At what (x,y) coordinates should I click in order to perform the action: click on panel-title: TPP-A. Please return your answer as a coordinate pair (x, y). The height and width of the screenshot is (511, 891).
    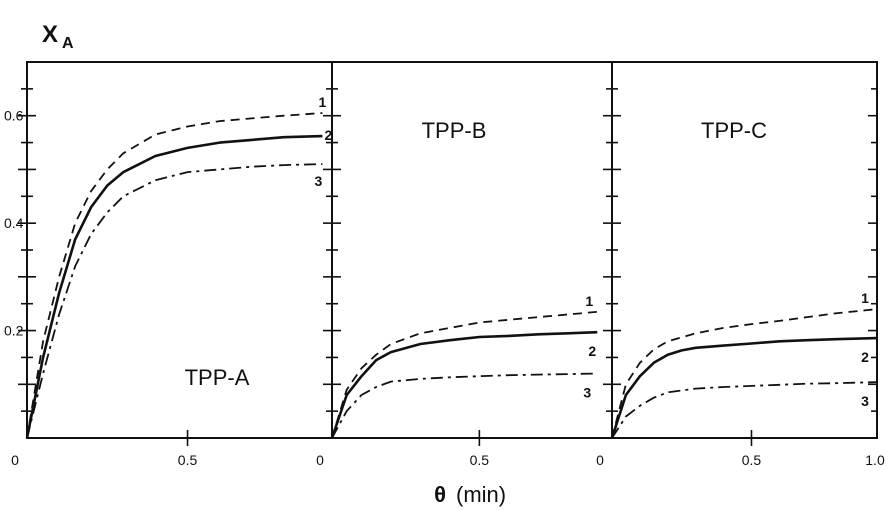
    Looking at the image, I should click on (217, 377).